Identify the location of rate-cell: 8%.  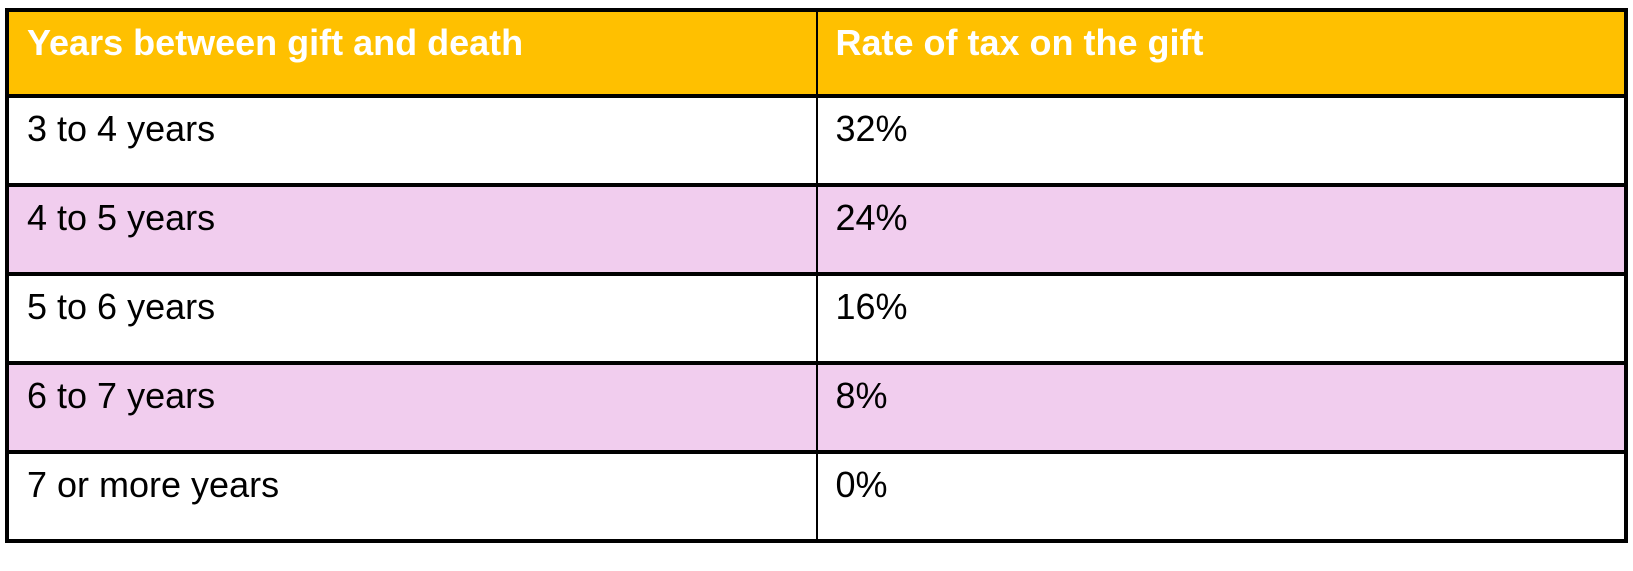
(1220, 407).